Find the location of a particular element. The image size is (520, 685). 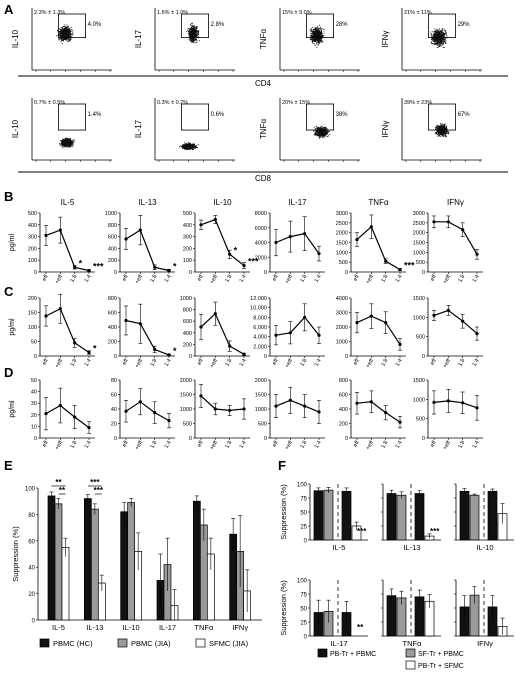

flow-plot-ylabel: TNFα is located at coordinates (263, 129).